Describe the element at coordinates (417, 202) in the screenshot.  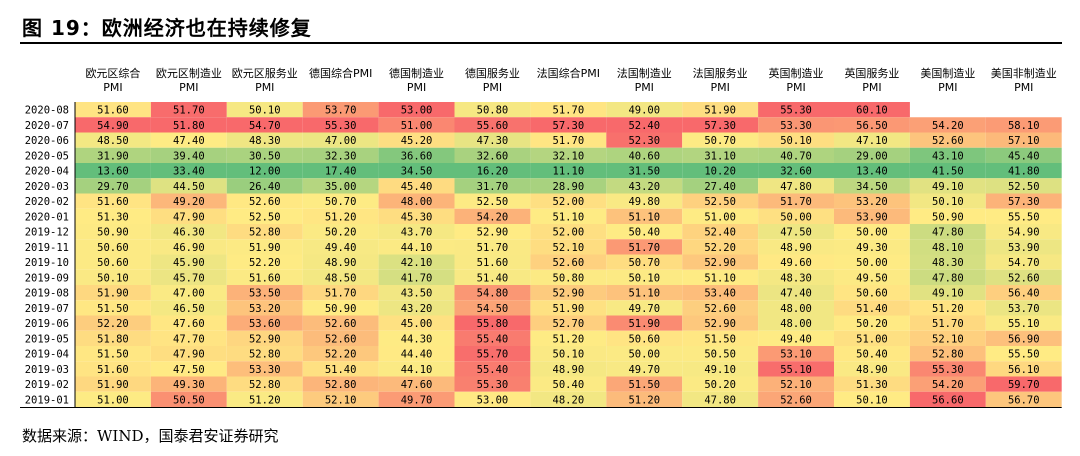
I see `cell-value: 48.00` at that location.